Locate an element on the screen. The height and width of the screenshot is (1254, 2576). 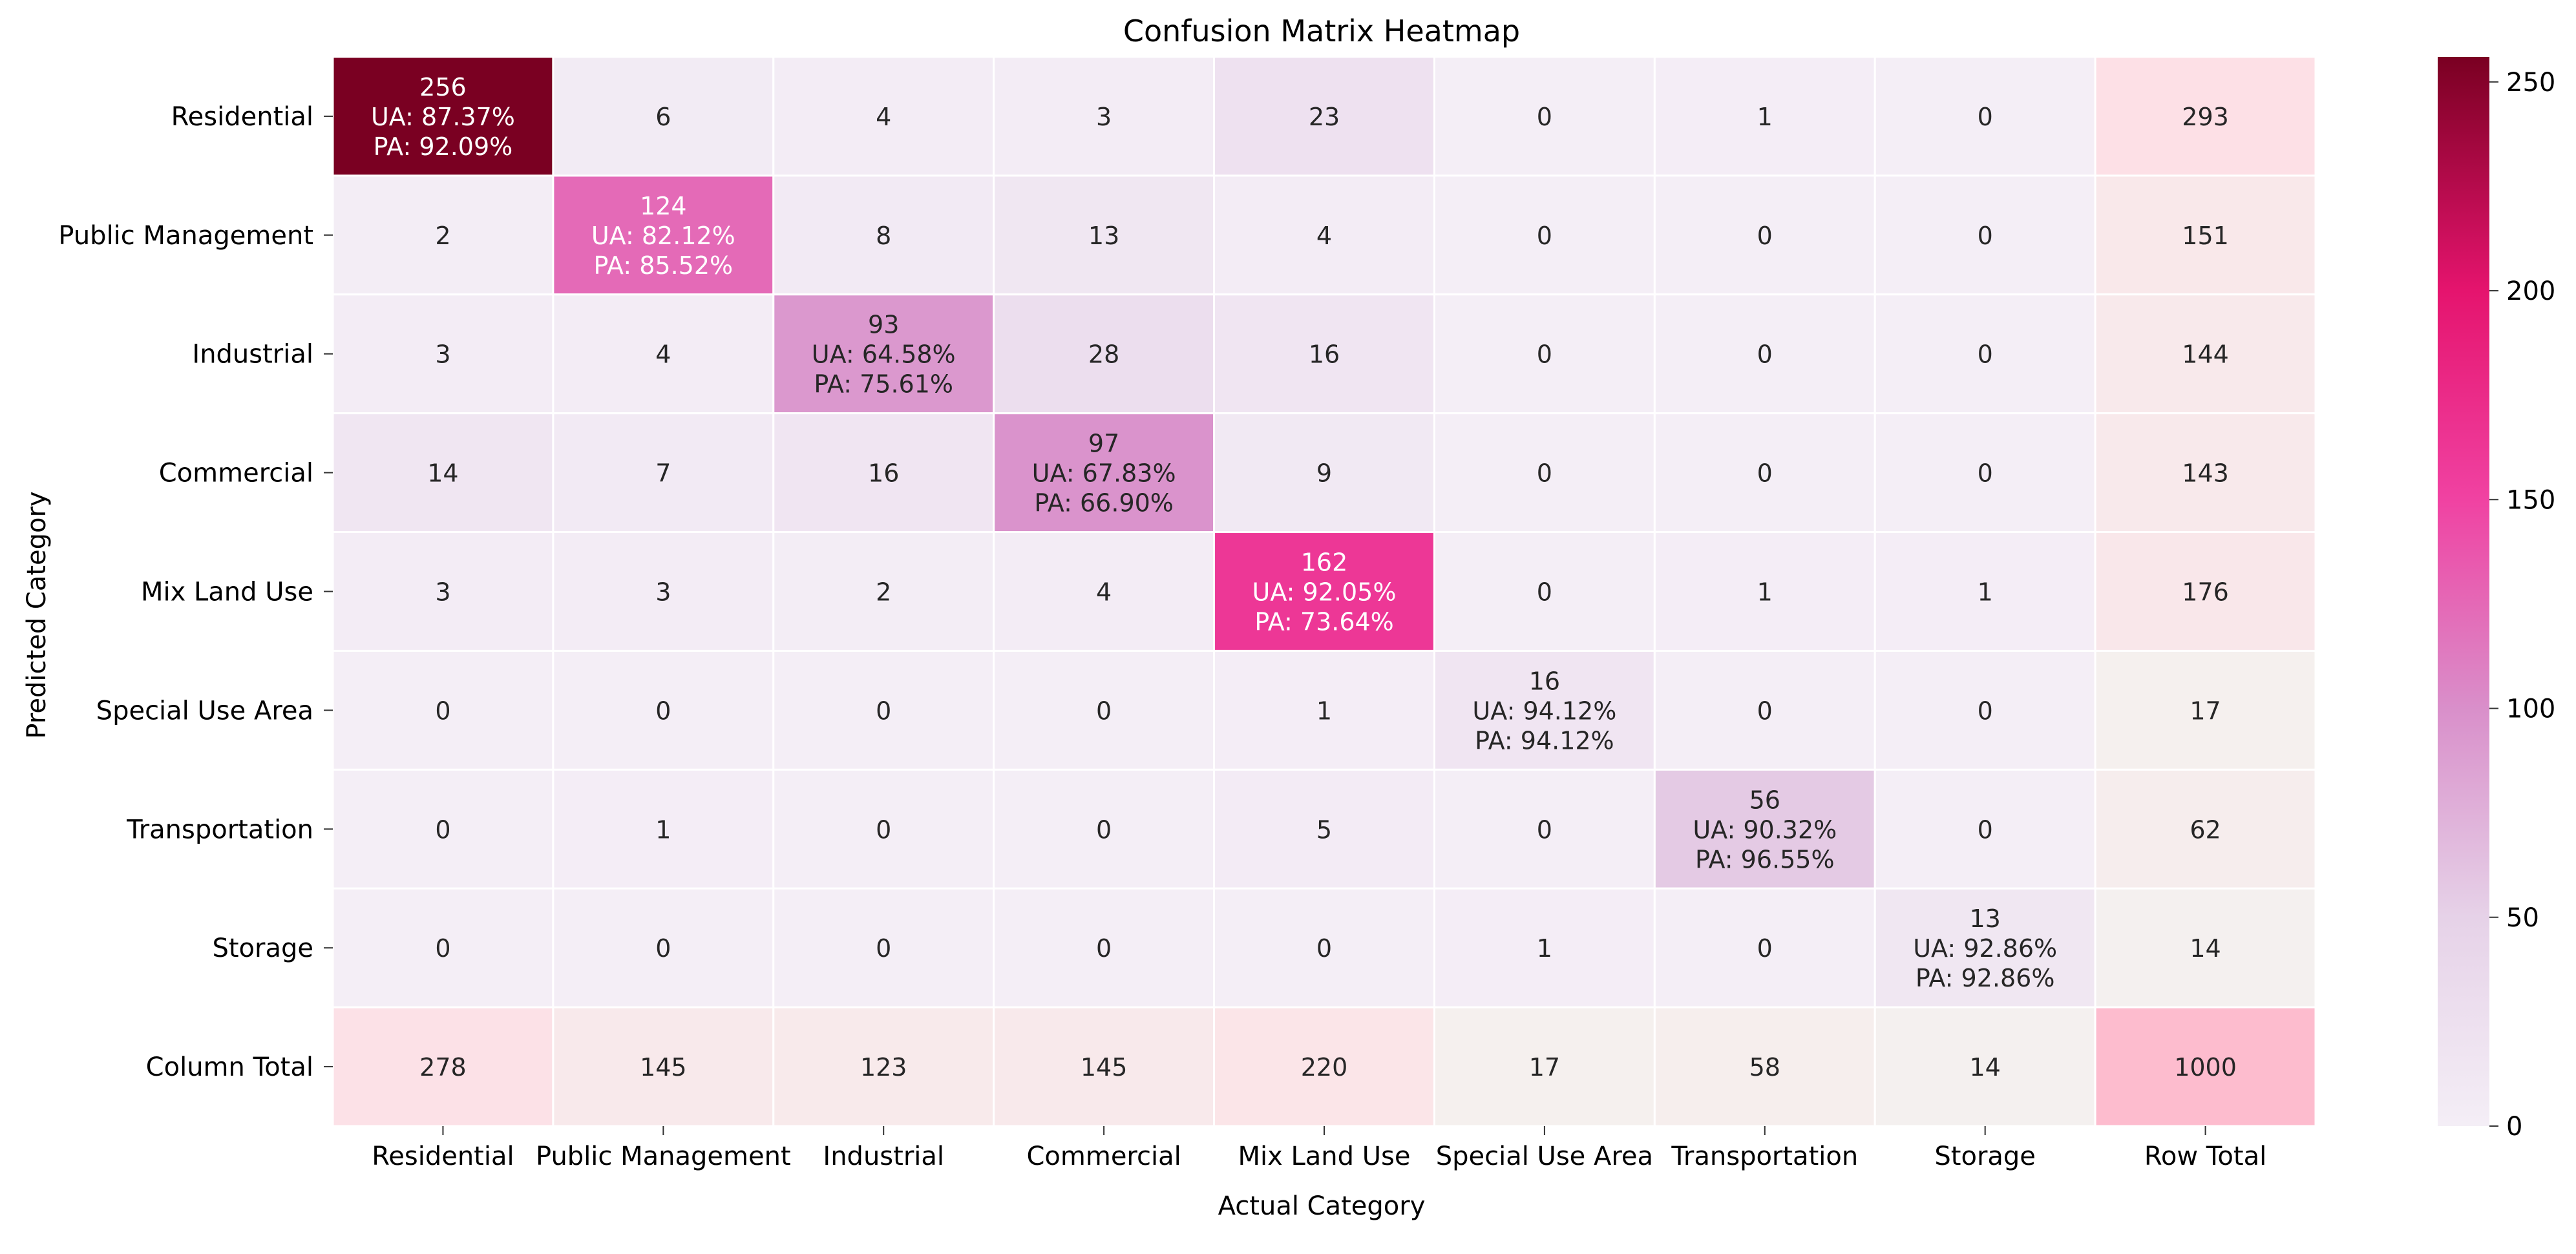
cell-value-label: 9 is located at coordinates (1324, 473).